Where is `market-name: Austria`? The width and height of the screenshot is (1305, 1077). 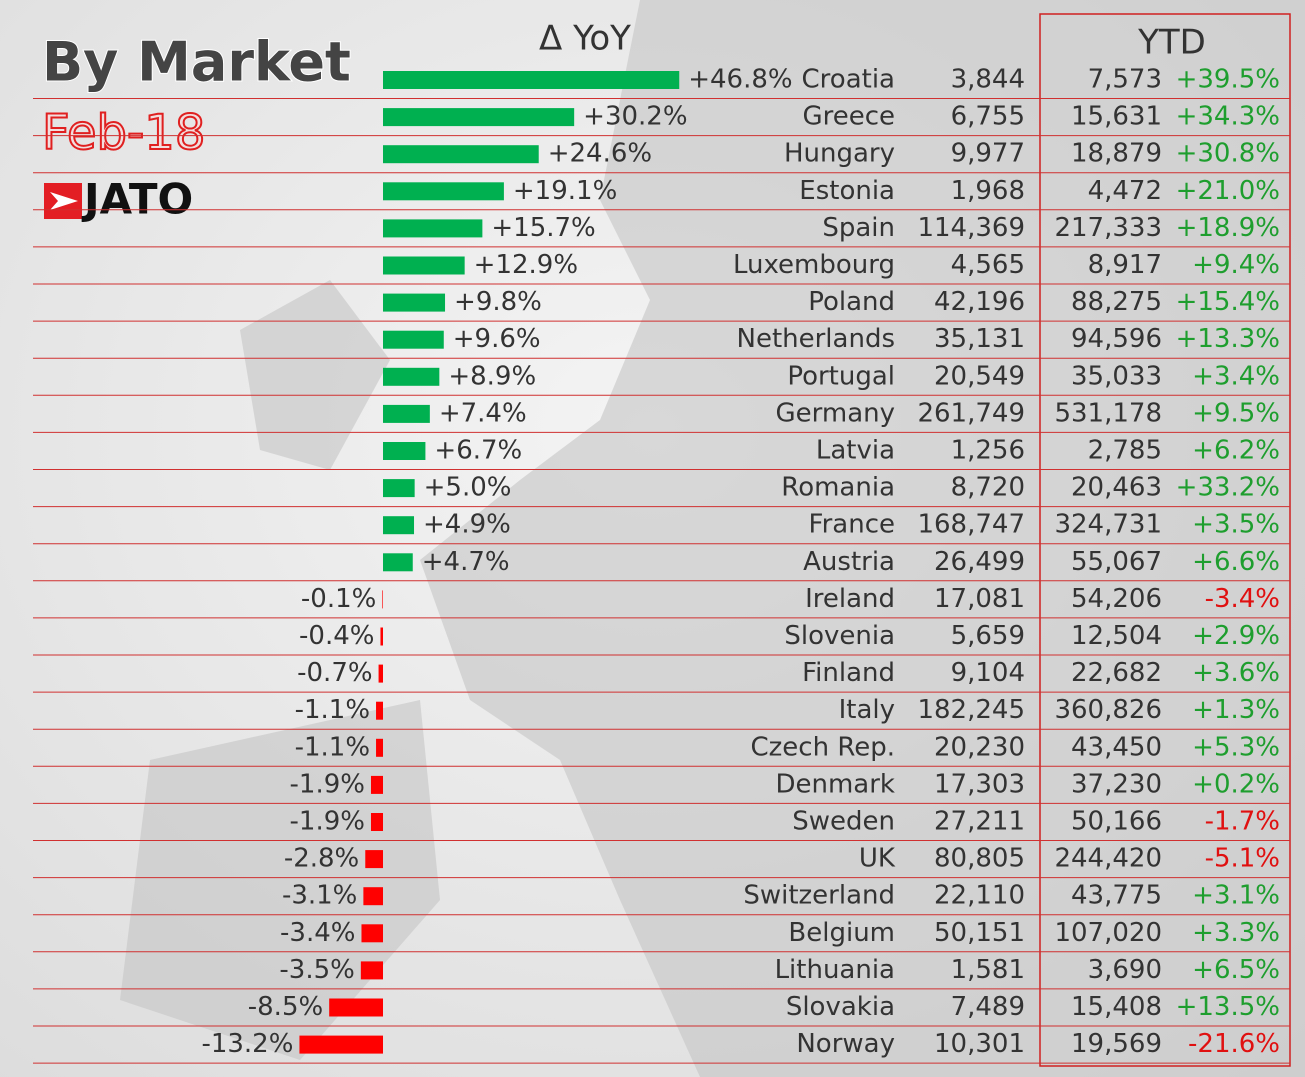 market-name: Austria is located at coordinates (849, 562).